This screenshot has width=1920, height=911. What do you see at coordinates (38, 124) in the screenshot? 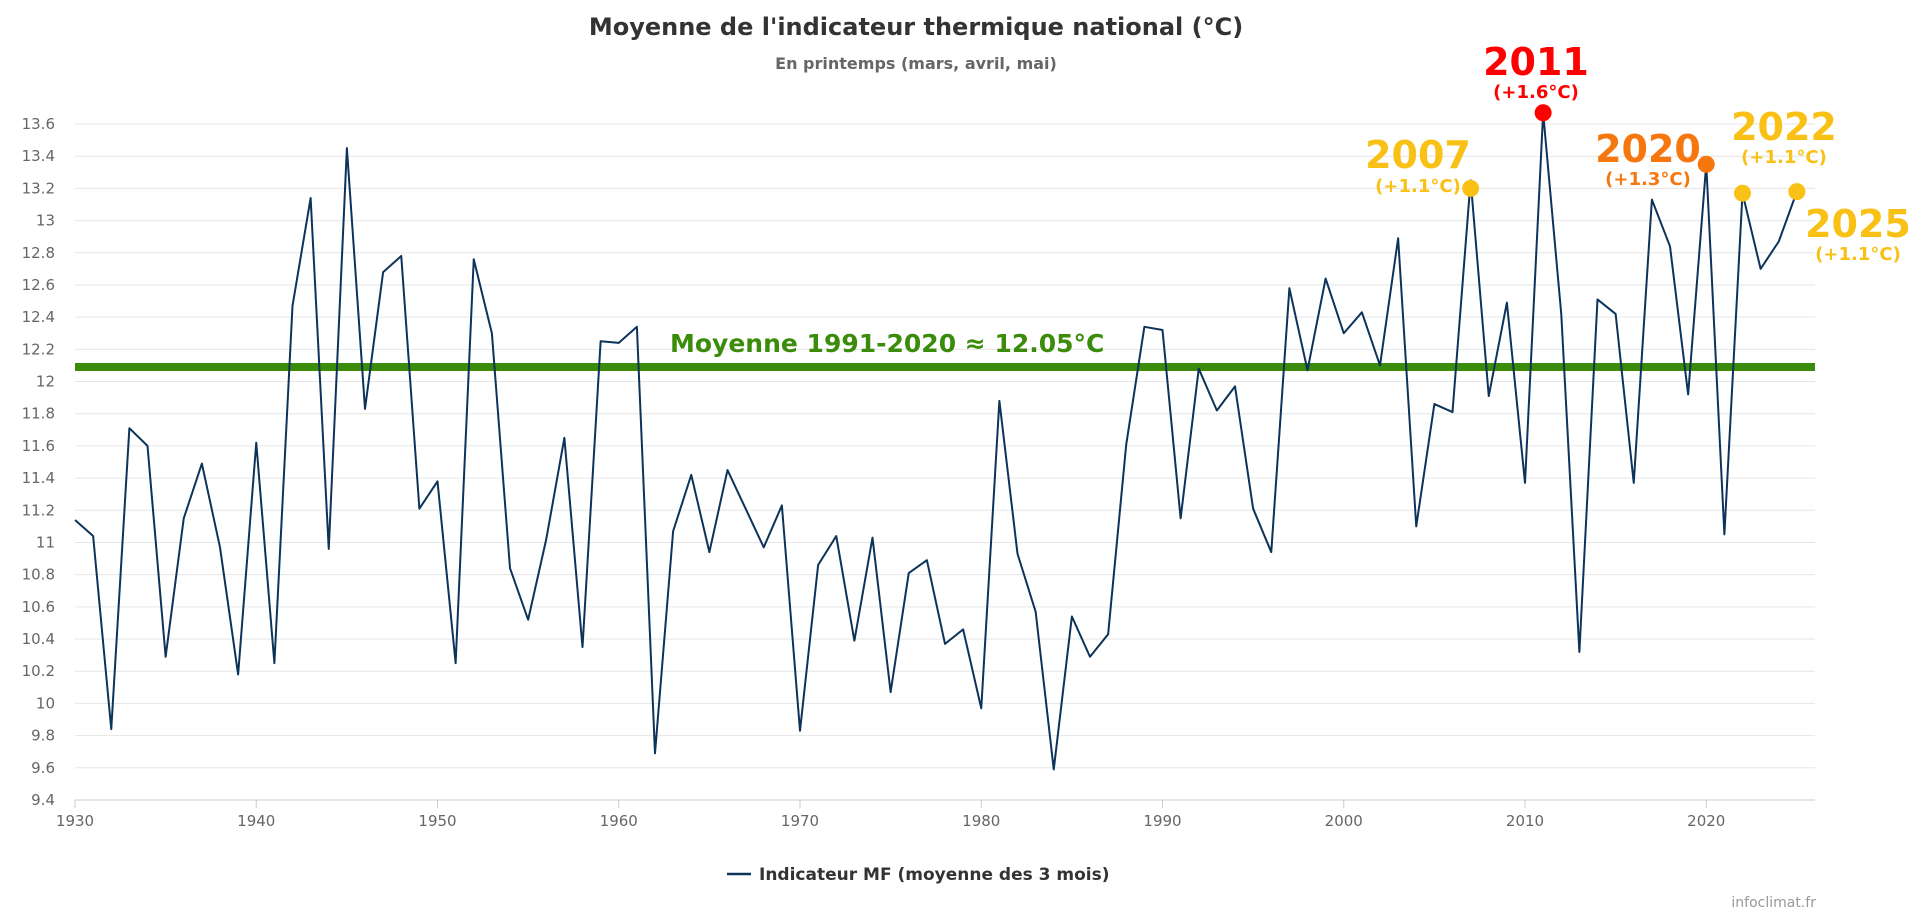
I see `y-tick-label: 13.6` at bounding box center [38, 124].